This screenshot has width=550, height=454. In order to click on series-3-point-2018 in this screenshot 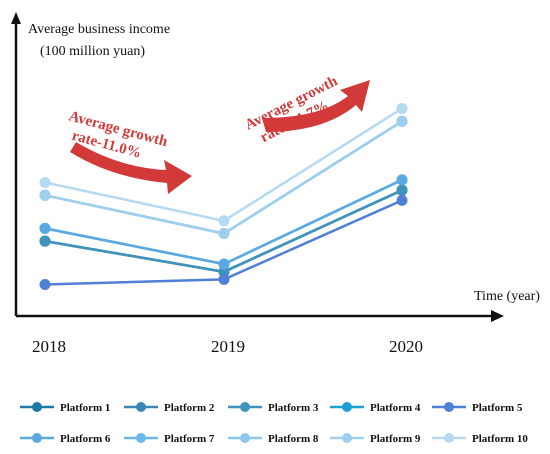, I will do `click(45, 241)`.